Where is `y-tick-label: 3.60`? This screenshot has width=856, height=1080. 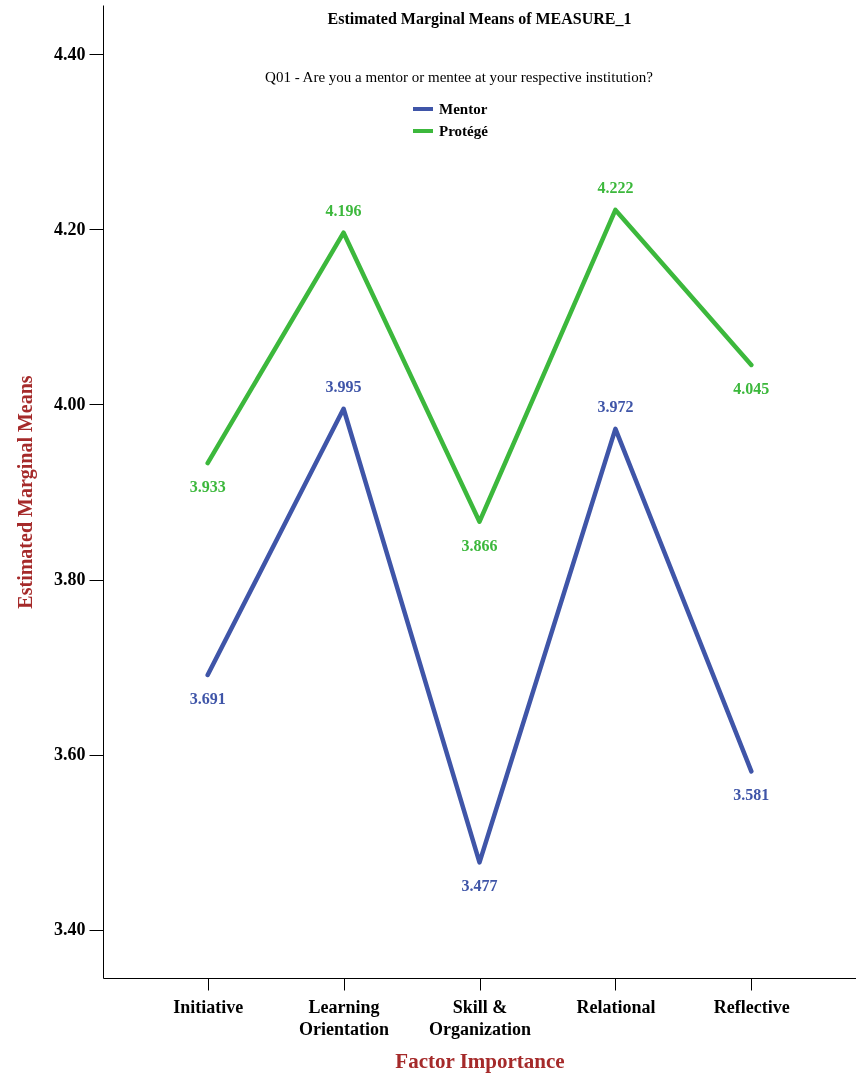
y-tick-label: 3.60 is located at coordinates (70, 754).